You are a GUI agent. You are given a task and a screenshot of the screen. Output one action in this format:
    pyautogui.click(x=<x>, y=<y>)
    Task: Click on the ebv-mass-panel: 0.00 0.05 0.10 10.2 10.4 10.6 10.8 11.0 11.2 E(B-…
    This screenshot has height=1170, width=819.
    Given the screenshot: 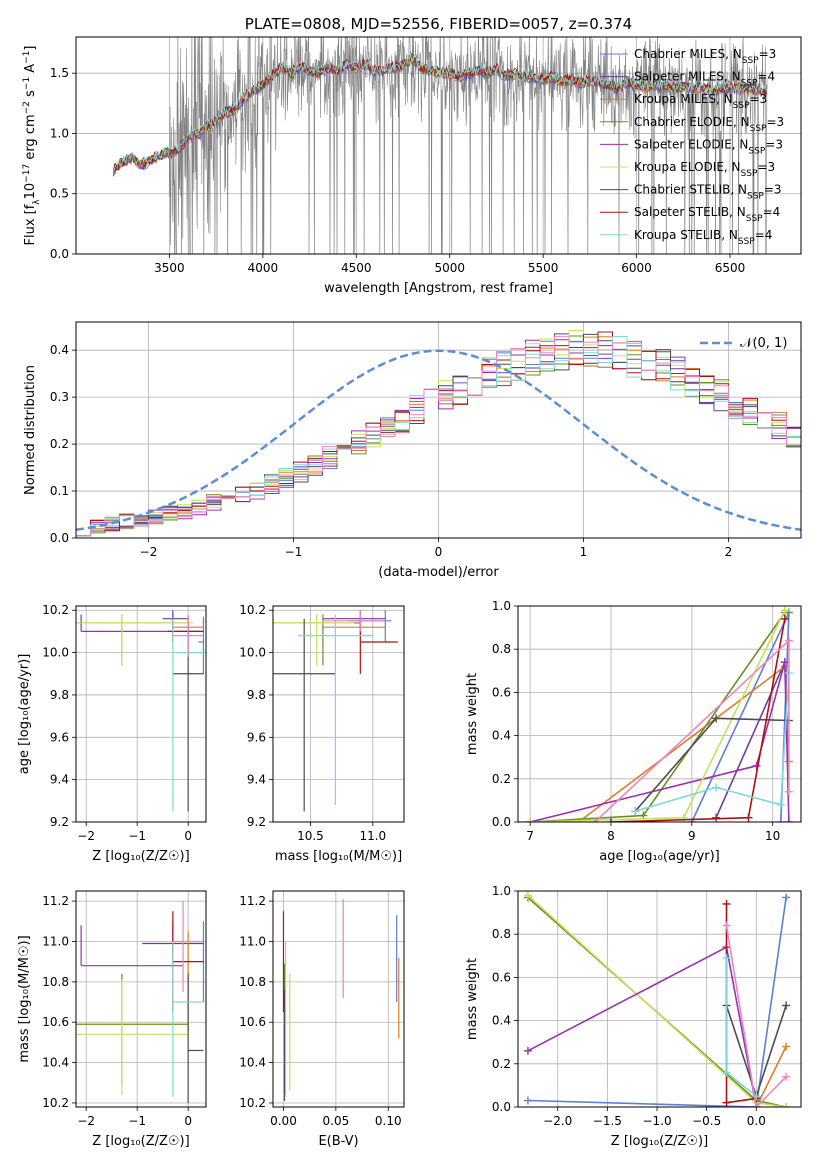 What is the action you would take?
    pyautogui.click(x=322, y=1019)
    